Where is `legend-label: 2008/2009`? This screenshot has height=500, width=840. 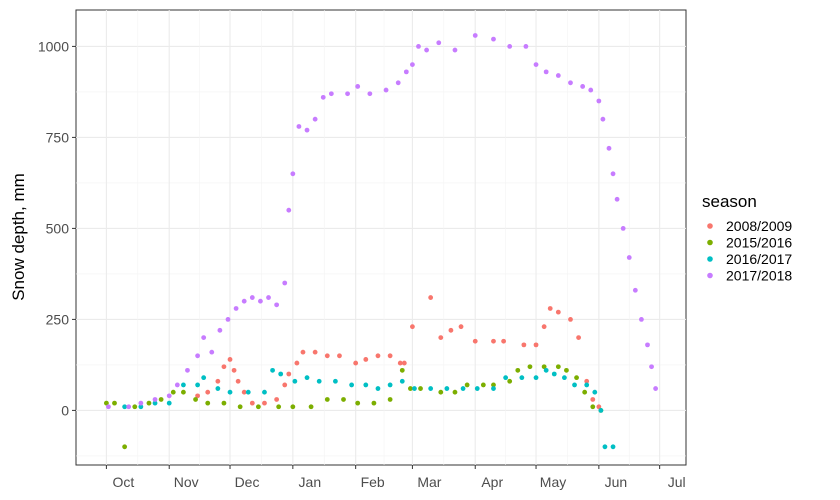 legend-label: 2008/2009 is located at coordinates (759, 226).